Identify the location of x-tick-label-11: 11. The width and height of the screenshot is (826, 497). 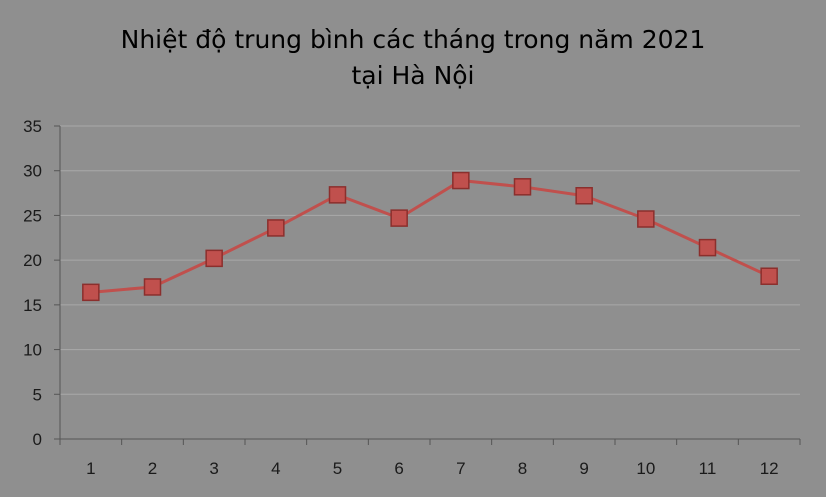
(708, 468).